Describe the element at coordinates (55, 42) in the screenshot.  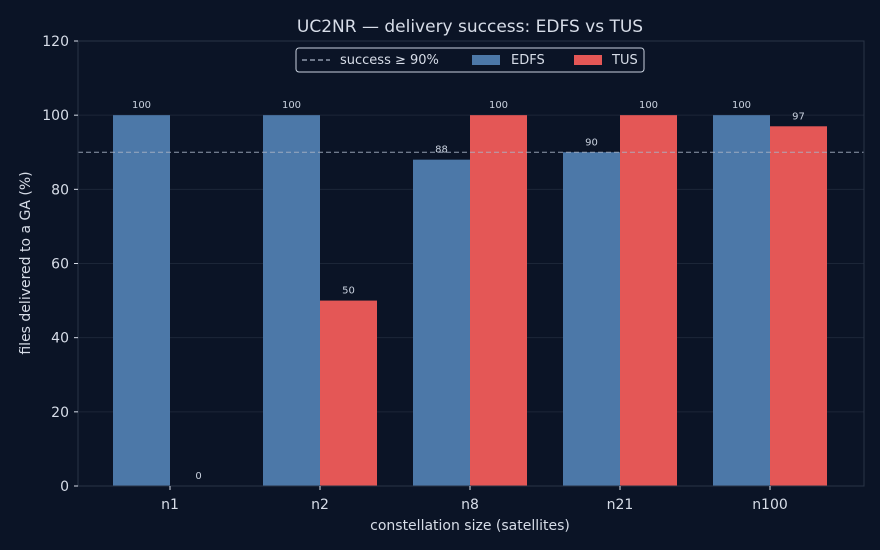
I see `y-tick-label: 120` at that location.